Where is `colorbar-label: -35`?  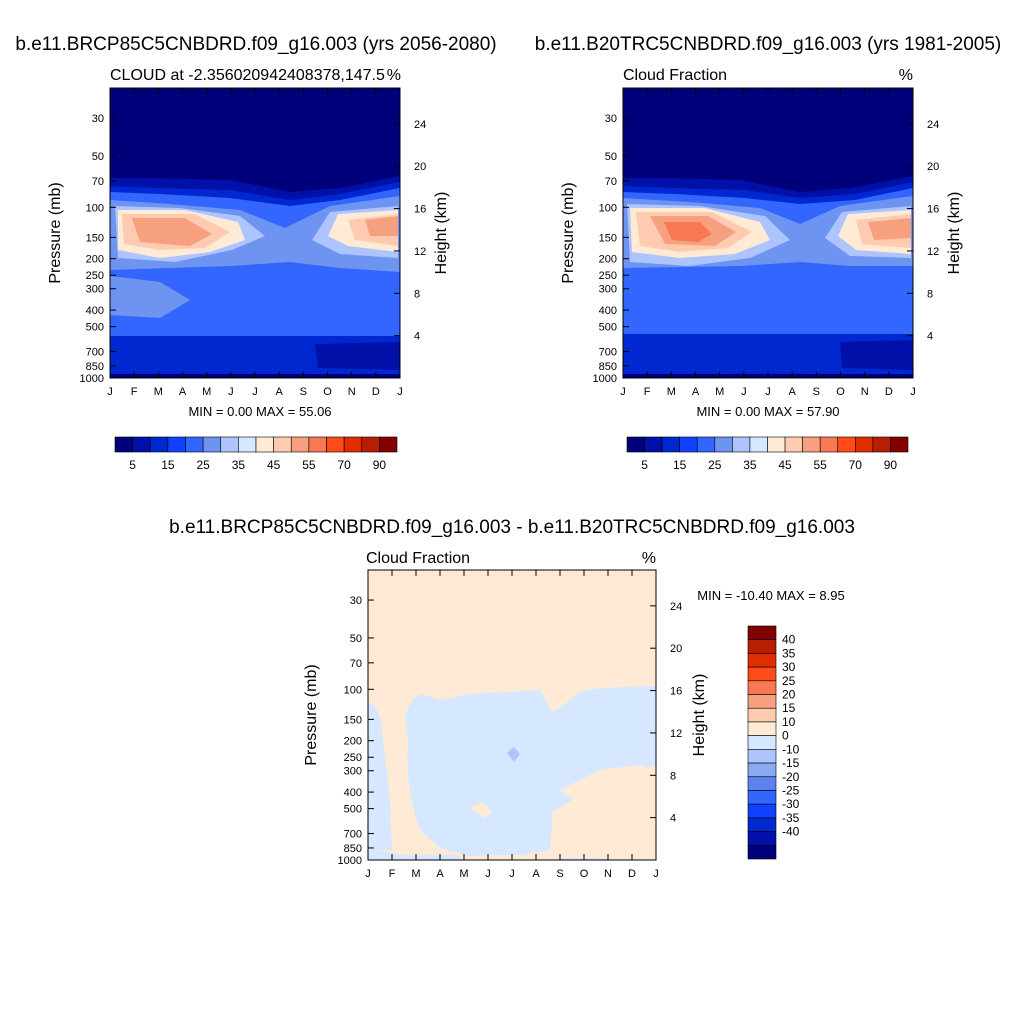 colorbar-label: -35 is located at coordinates (791, 818).